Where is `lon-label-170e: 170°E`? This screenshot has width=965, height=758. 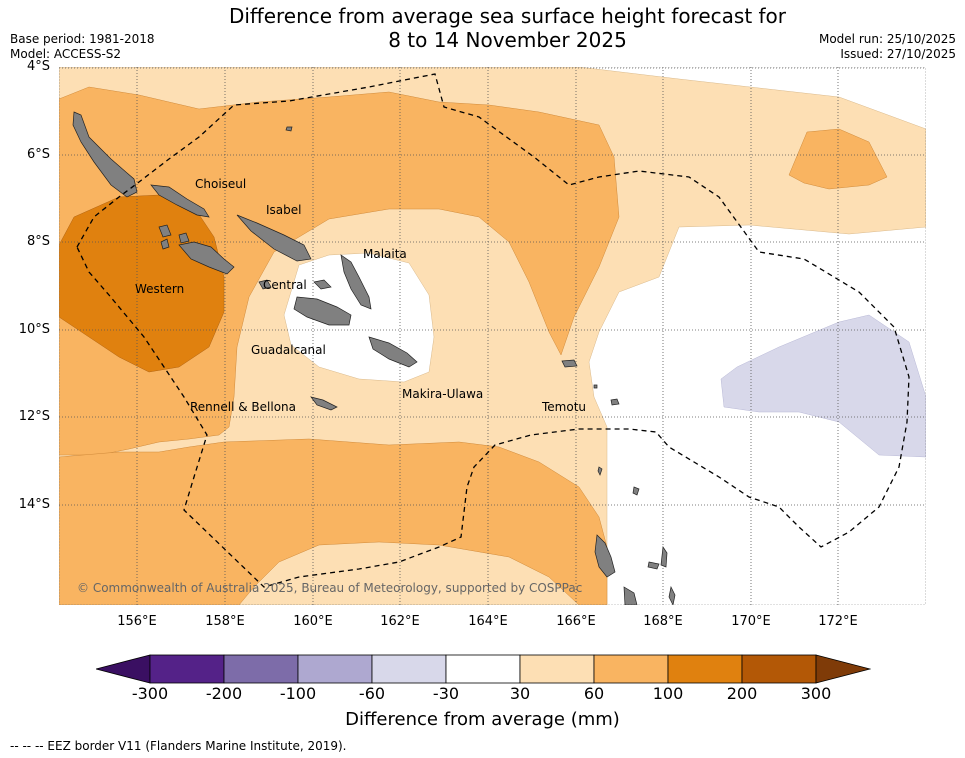 lon-label-170e: 170°E is located at coordinates (751, 621).